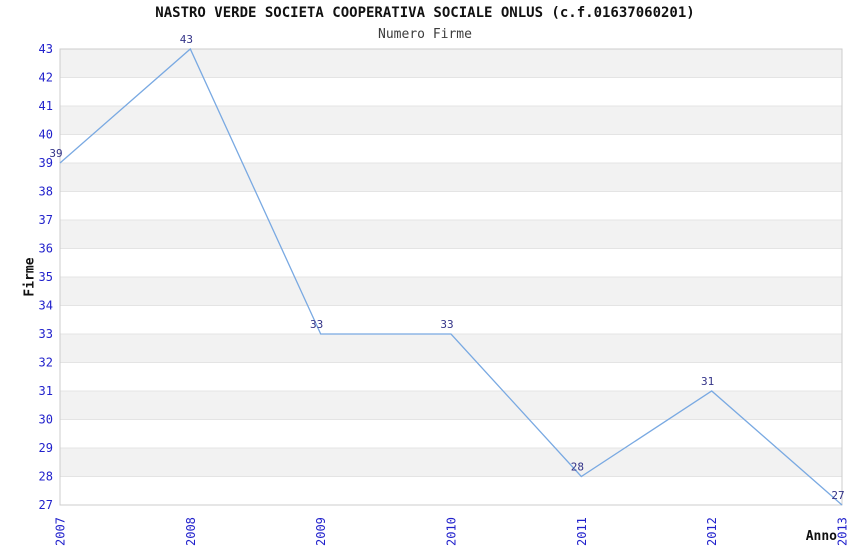  I want to click on y-tick-label: 37, so click(46, 220).